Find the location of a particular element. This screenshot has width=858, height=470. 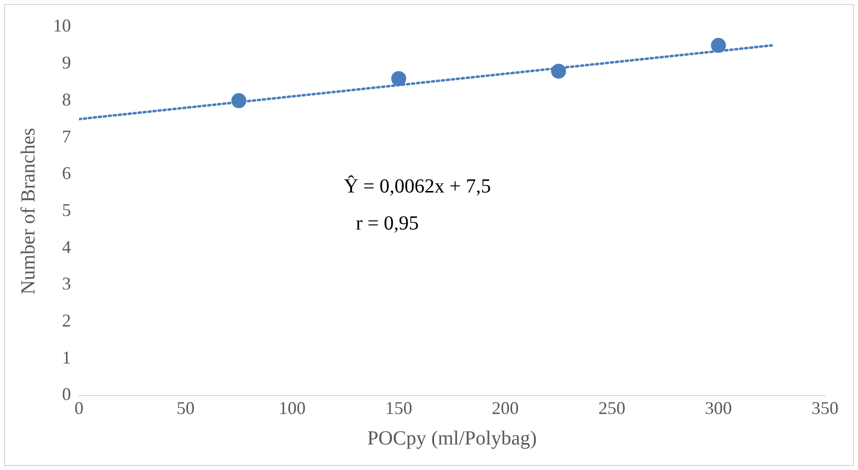

x-tick-label: 200 is located at coordinates (505, 408).